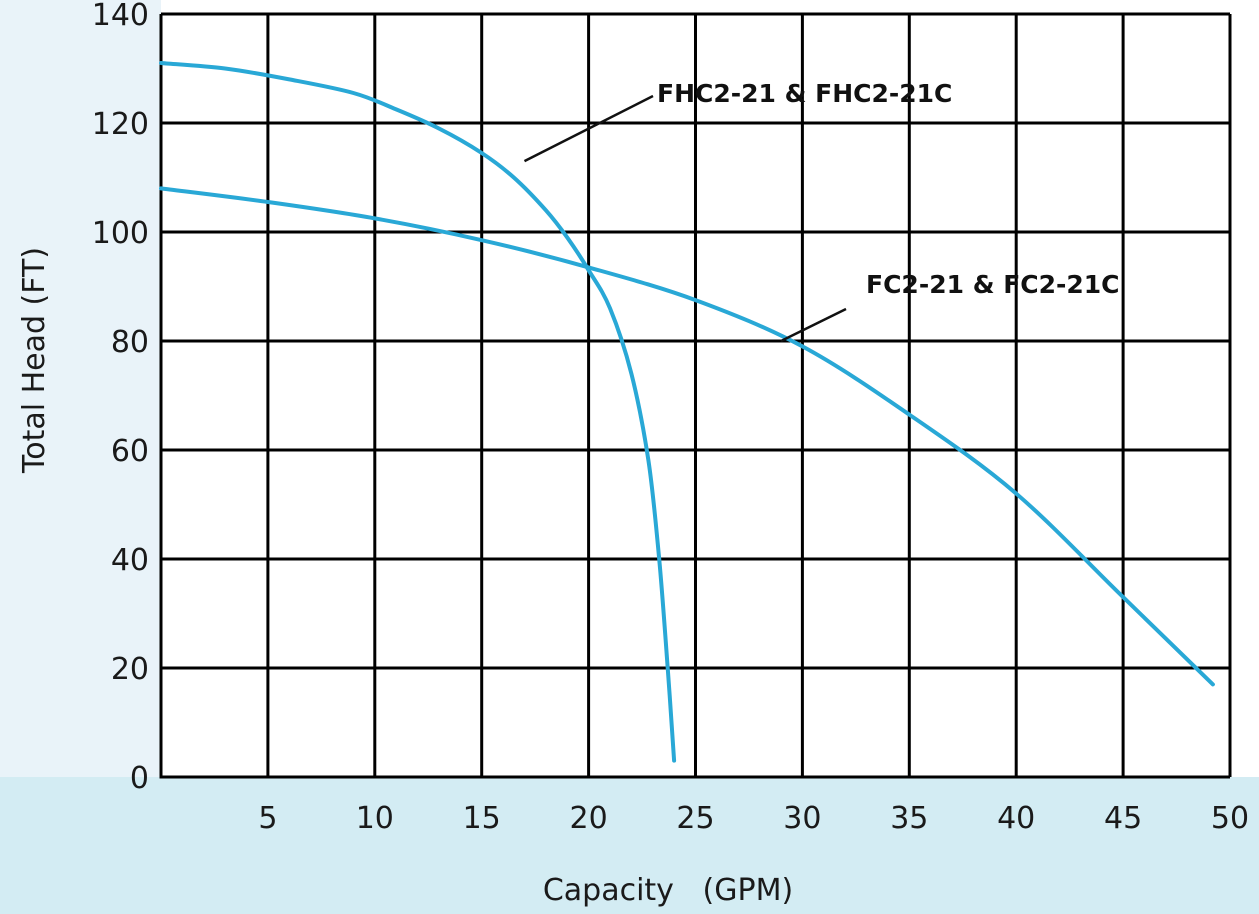 Image resolution: width=1259 pixels, height=914 pixels. What do you see at coordinates (804, 93) in the screenshot?
I see `series-annotation-label: FHC2-21 & FHC2-21C` at bounding box center [804, 93].